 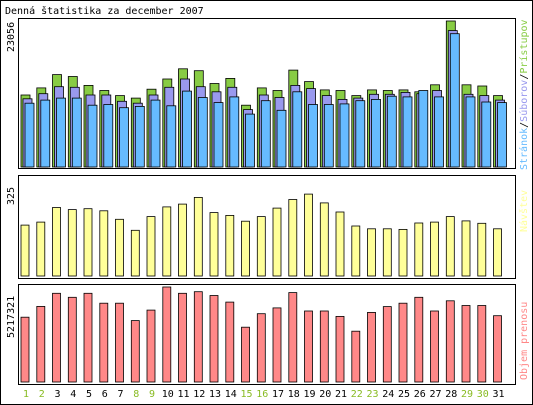 I want to click on day-label: 24, so click(x=388, y=394).